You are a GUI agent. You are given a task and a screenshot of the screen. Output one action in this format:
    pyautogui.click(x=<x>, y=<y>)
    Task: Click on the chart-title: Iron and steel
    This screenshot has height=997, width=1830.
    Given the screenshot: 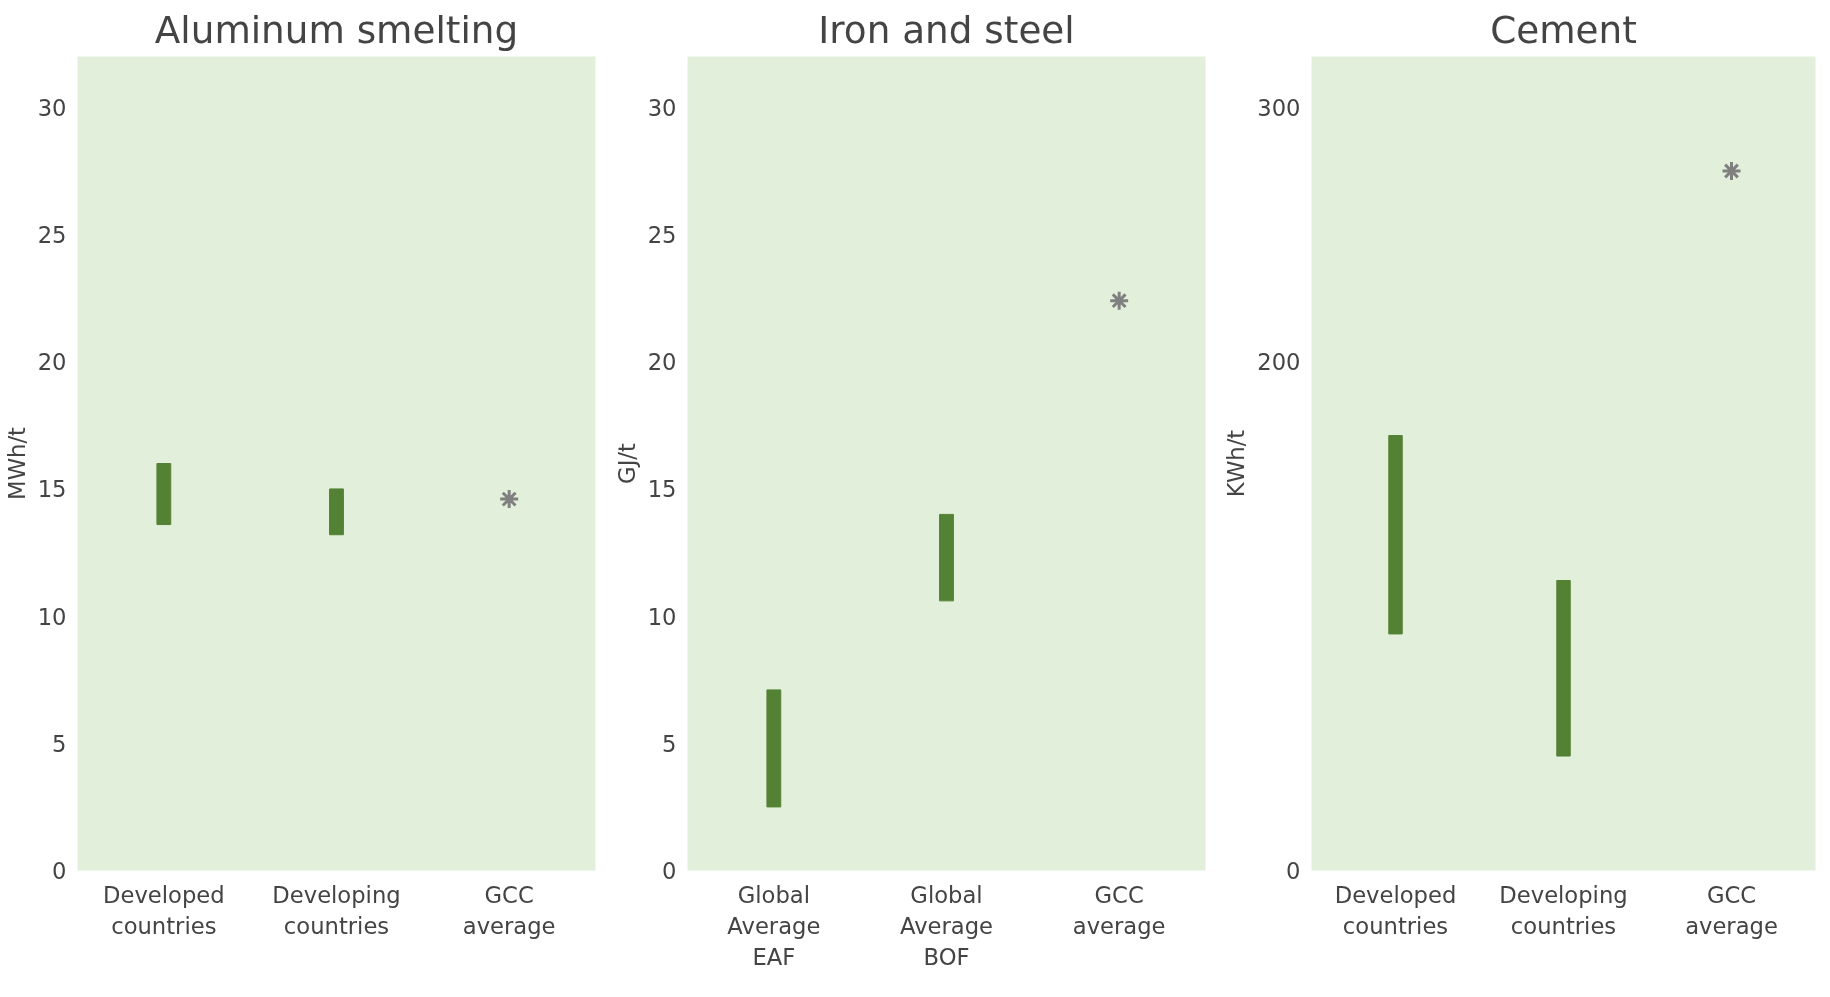 What is the action you would take?
    pyautogui.click(x=946, y=29)
    